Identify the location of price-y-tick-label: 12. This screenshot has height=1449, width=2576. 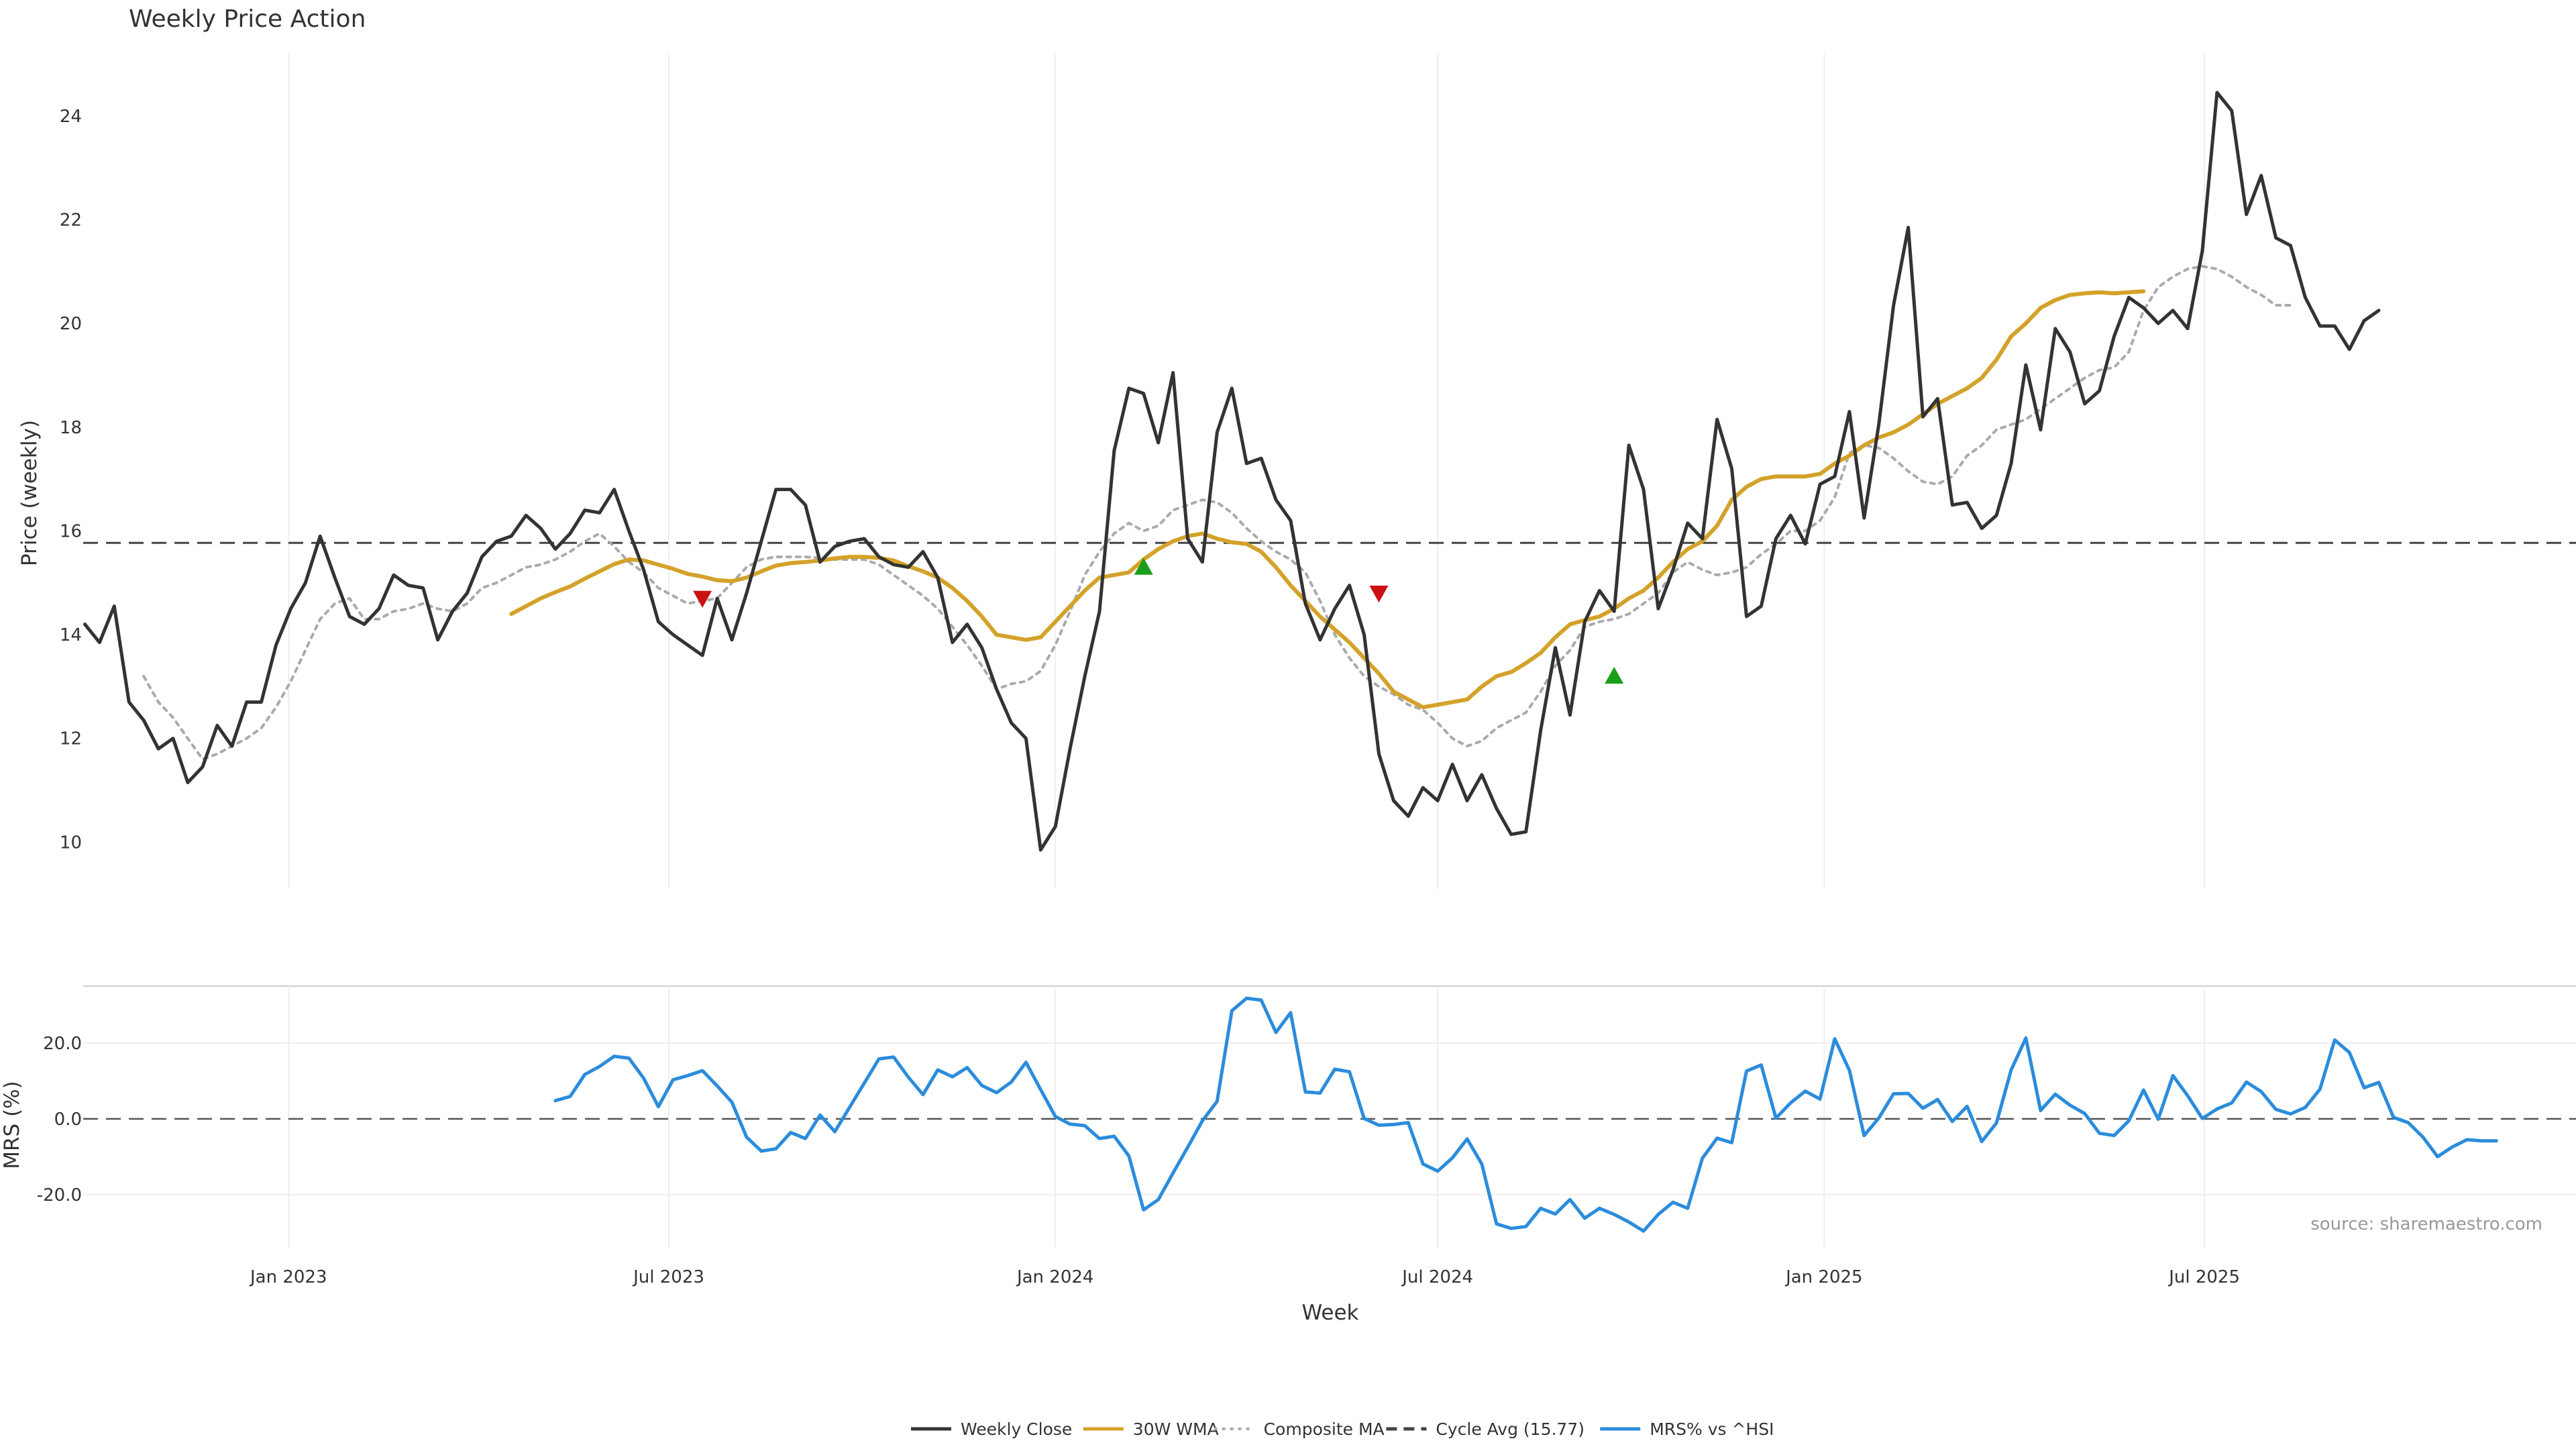
(71, 739).